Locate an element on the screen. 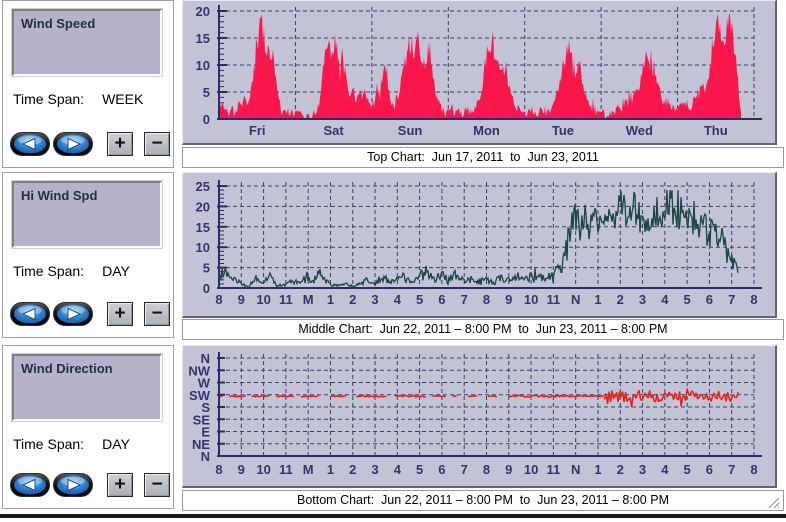 The image size is (786, 522). svg-text: Sat is located at coordinates (334, 130).